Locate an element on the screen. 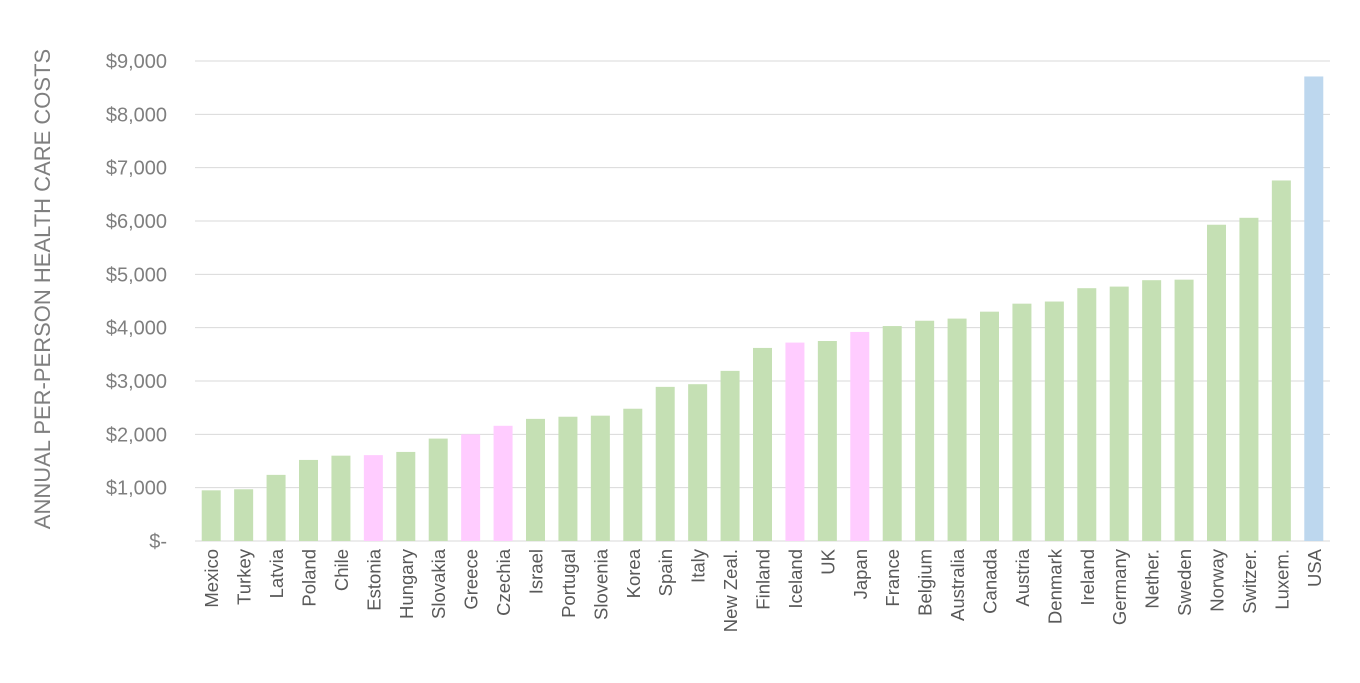  bar-spain is located at coordinates (665, 463).